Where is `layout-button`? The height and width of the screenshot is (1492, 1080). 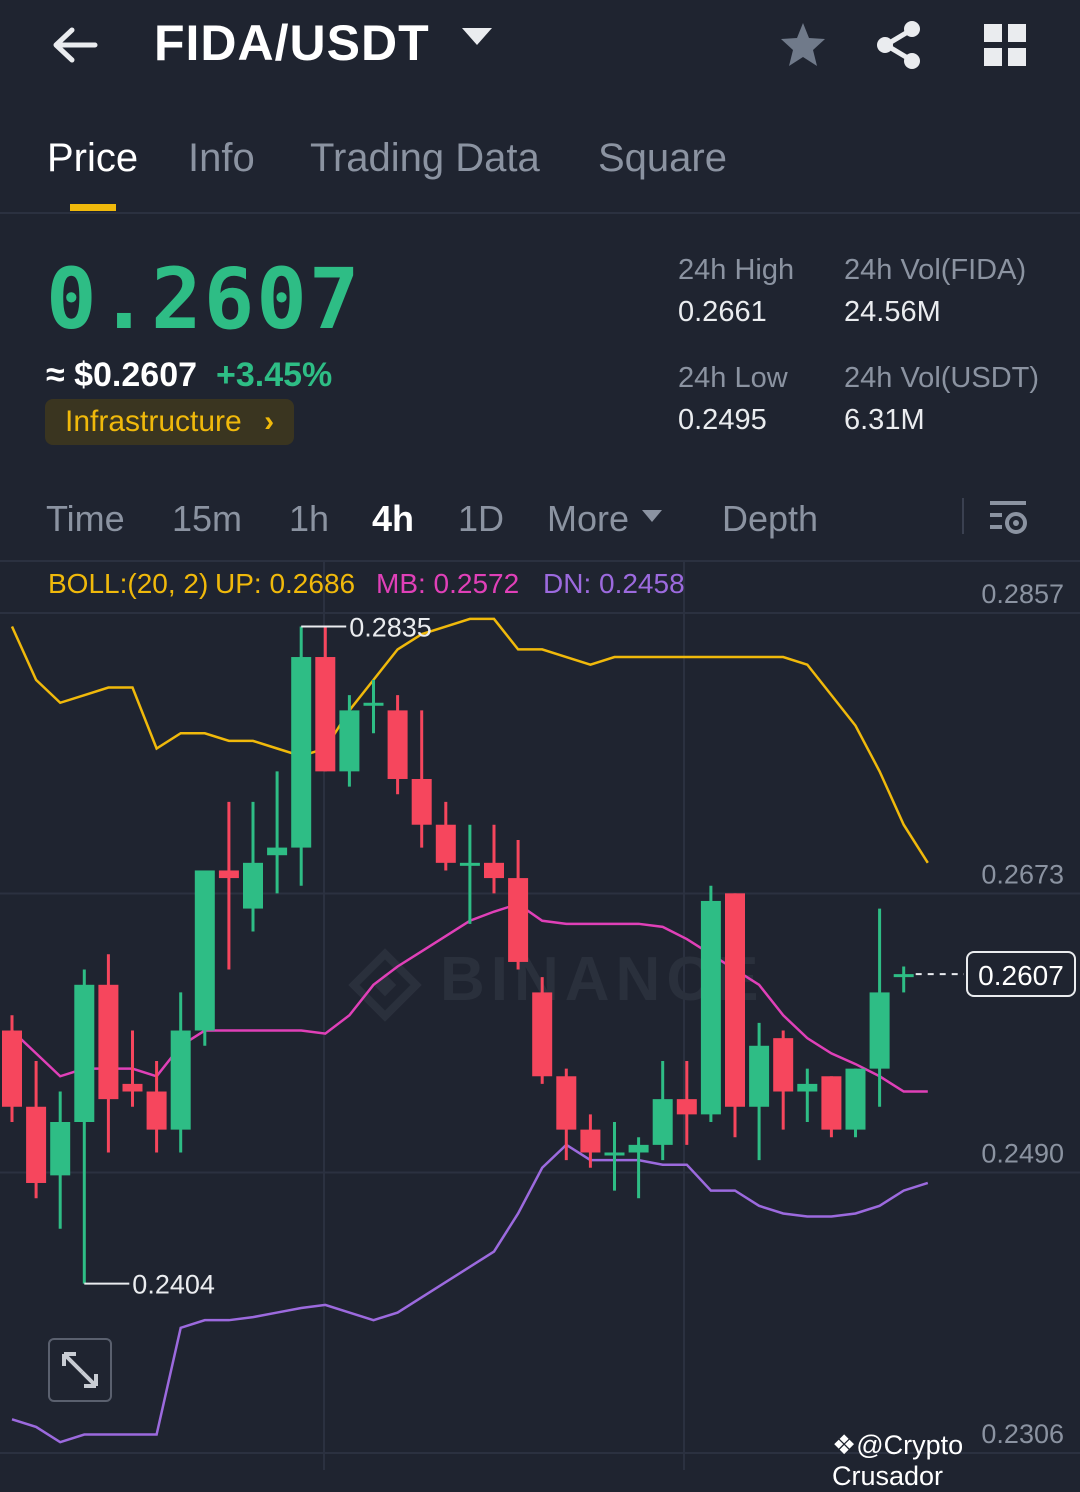 layout-button is located at coordinates (1005, 45).